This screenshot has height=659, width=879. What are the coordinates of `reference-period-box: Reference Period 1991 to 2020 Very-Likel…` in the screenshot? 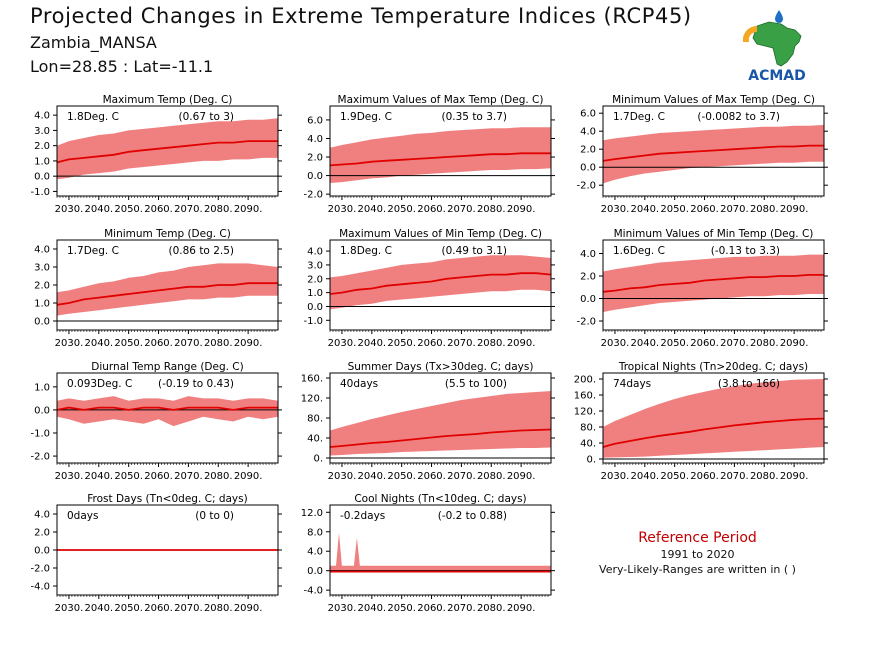 It's located at (697, 553).